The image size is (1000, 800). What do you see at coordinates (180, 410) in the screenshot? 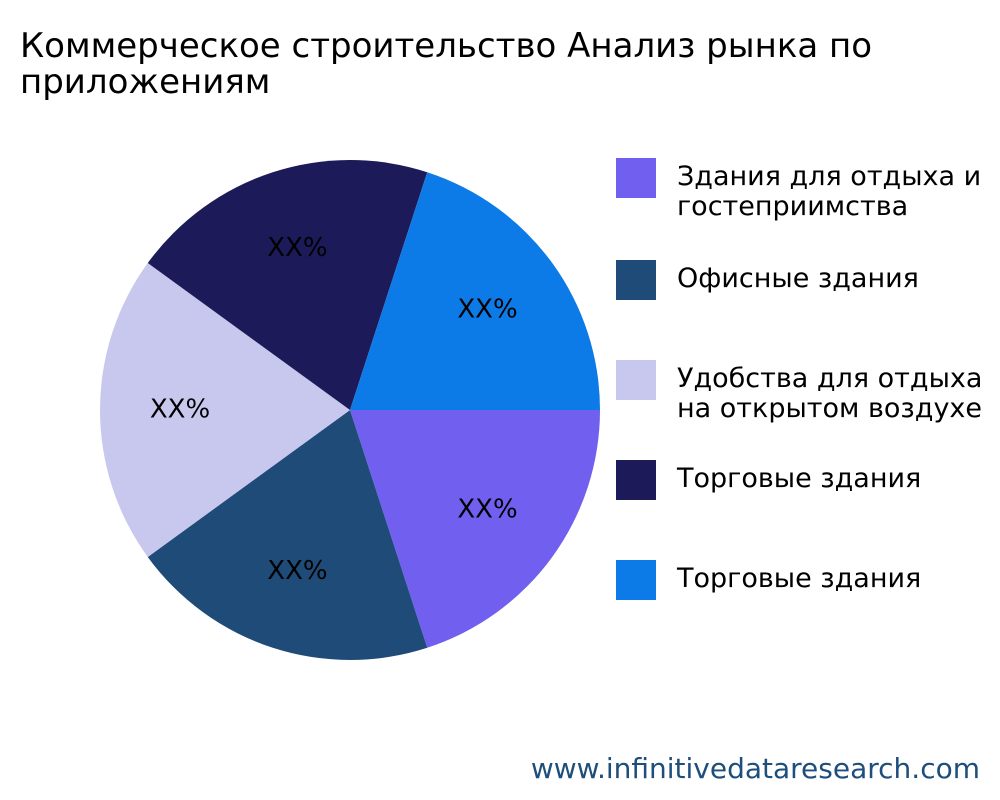
I see `pie-label-outdoor: XX%` at bounding box center [180, 410].